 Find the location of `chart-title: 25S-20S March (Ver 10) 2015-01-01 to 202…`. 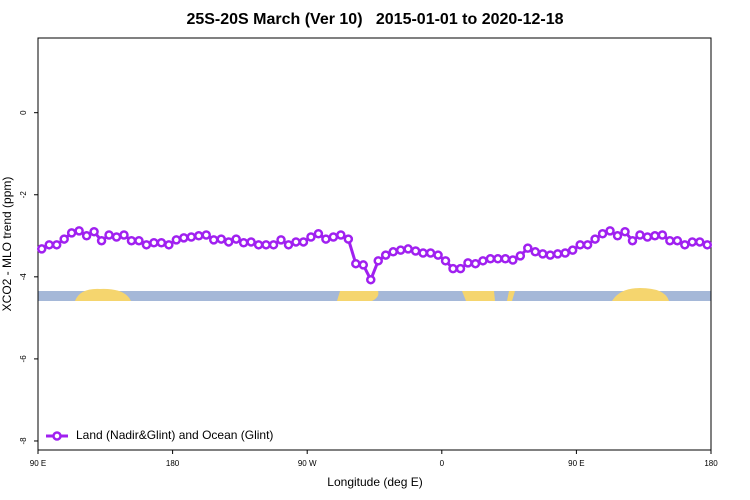

chart-title: 25S-20S March (Ver 10) 2015-01-01 to 202… is located at coordinates (374, 19).